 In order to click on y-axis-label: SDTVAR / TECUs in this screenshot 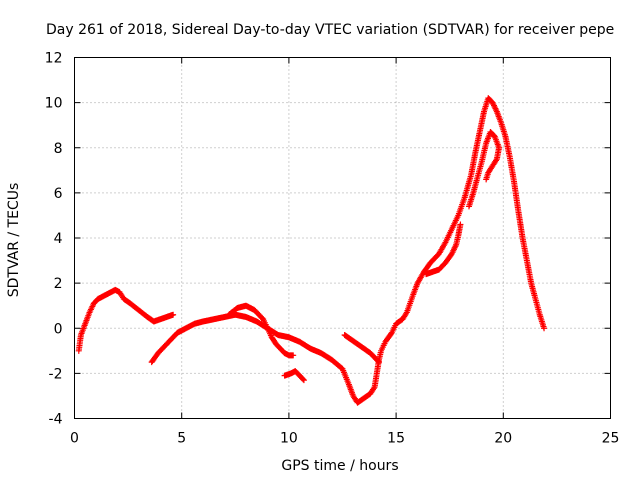, I will do `click(14, 240)`.